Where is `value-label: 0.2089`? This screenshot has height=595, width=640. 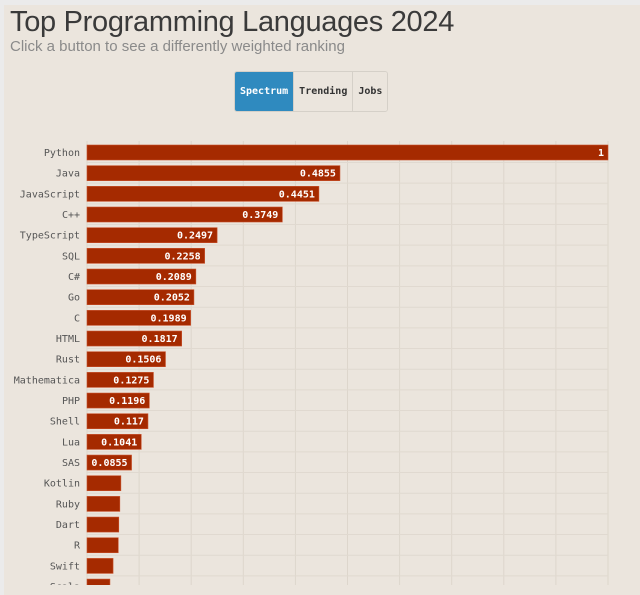 value-label: 0.2089 is located at coordinates (174, 277).